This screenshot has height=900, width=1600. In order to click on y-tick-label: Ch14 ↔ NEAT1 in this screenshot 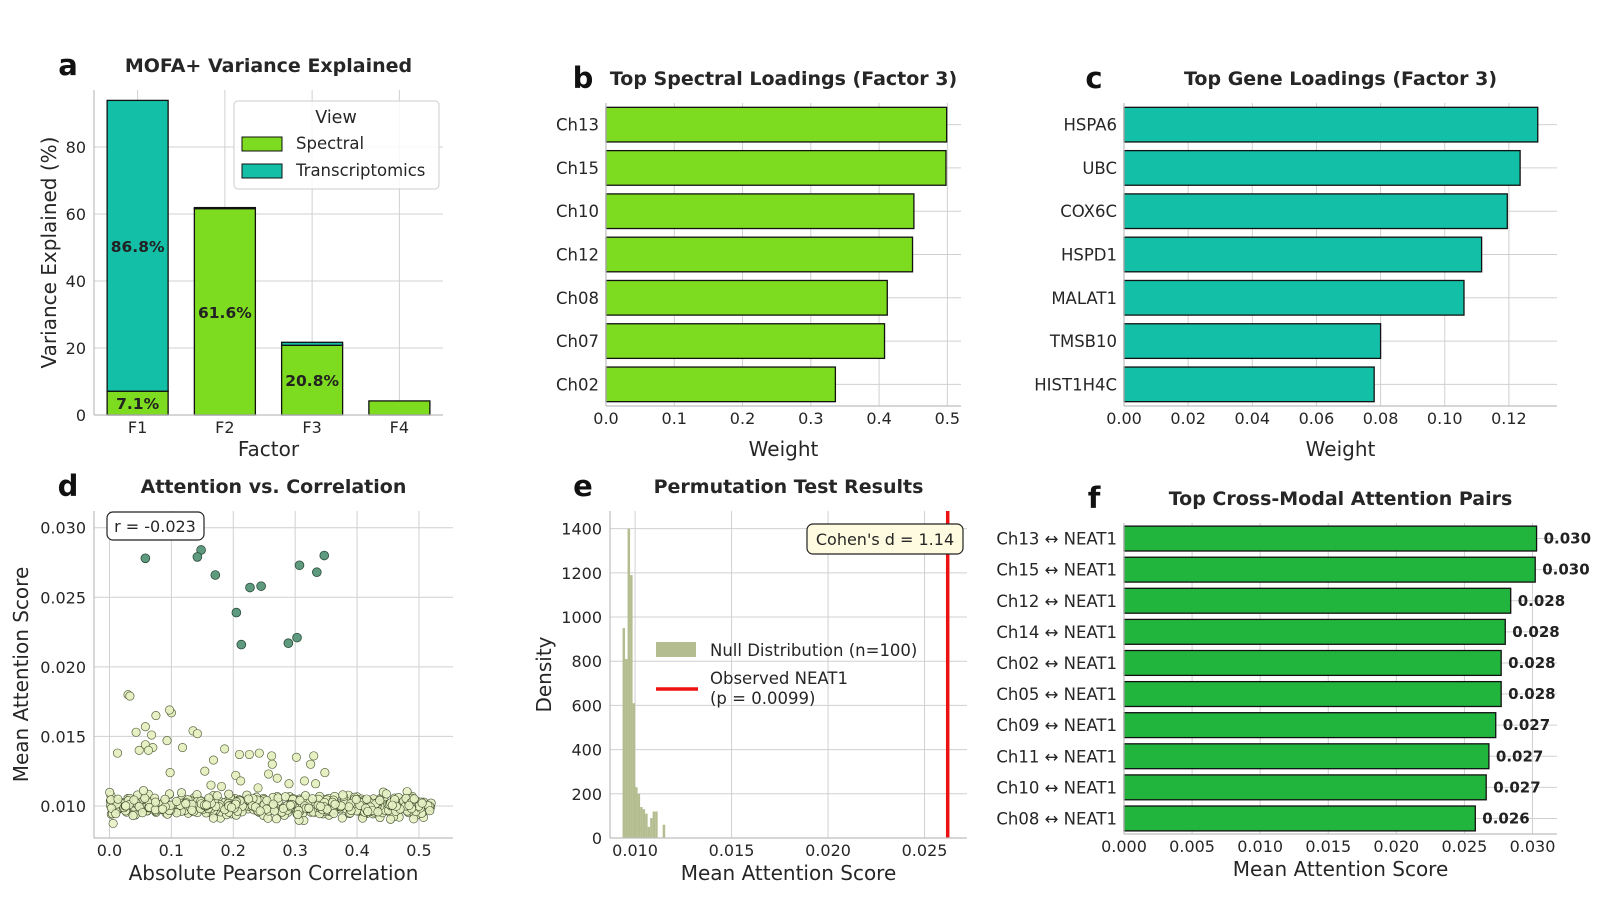, I will do `click(1056, 632)`.